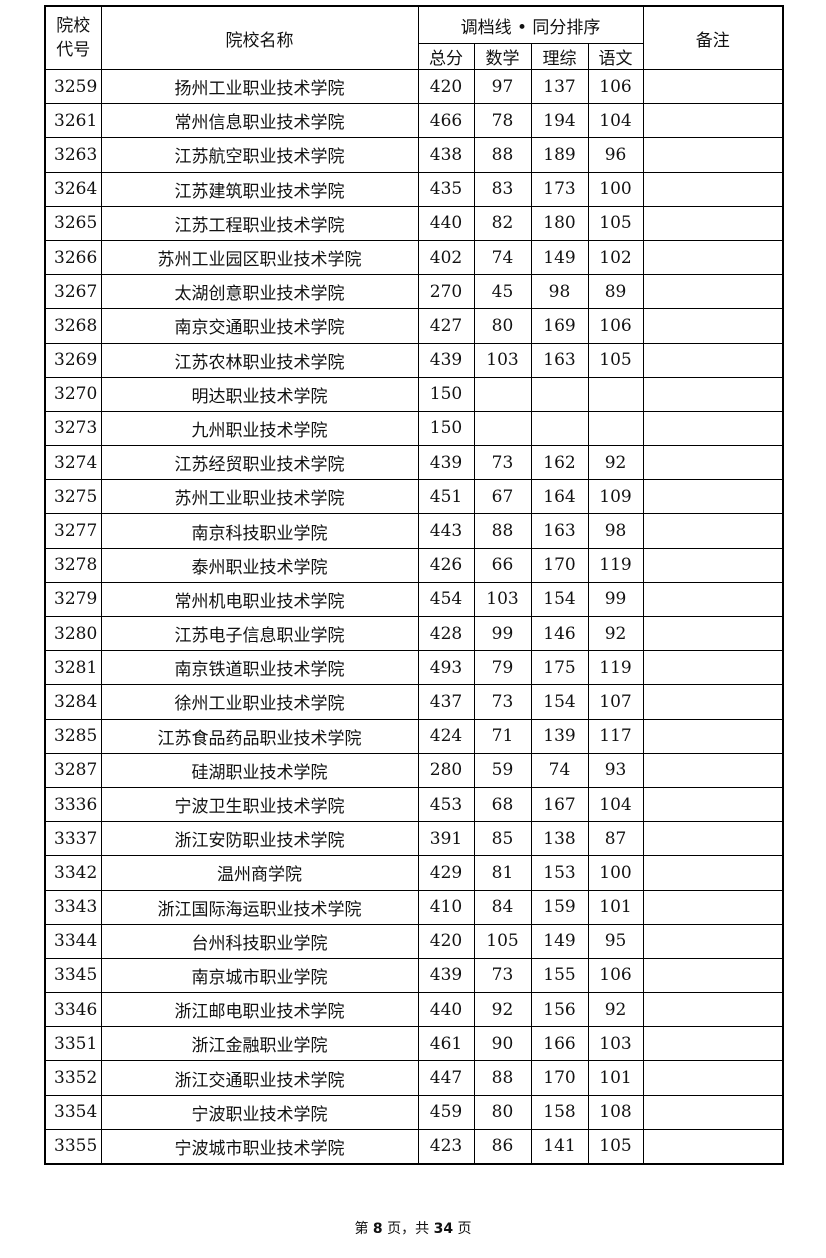 The width and height of the screenshot is (826, 1258). What do you see at coordinates (377, 1229) in the screenshot?
I see `footer-page-number: 8` at bounding box center [377, 1229].